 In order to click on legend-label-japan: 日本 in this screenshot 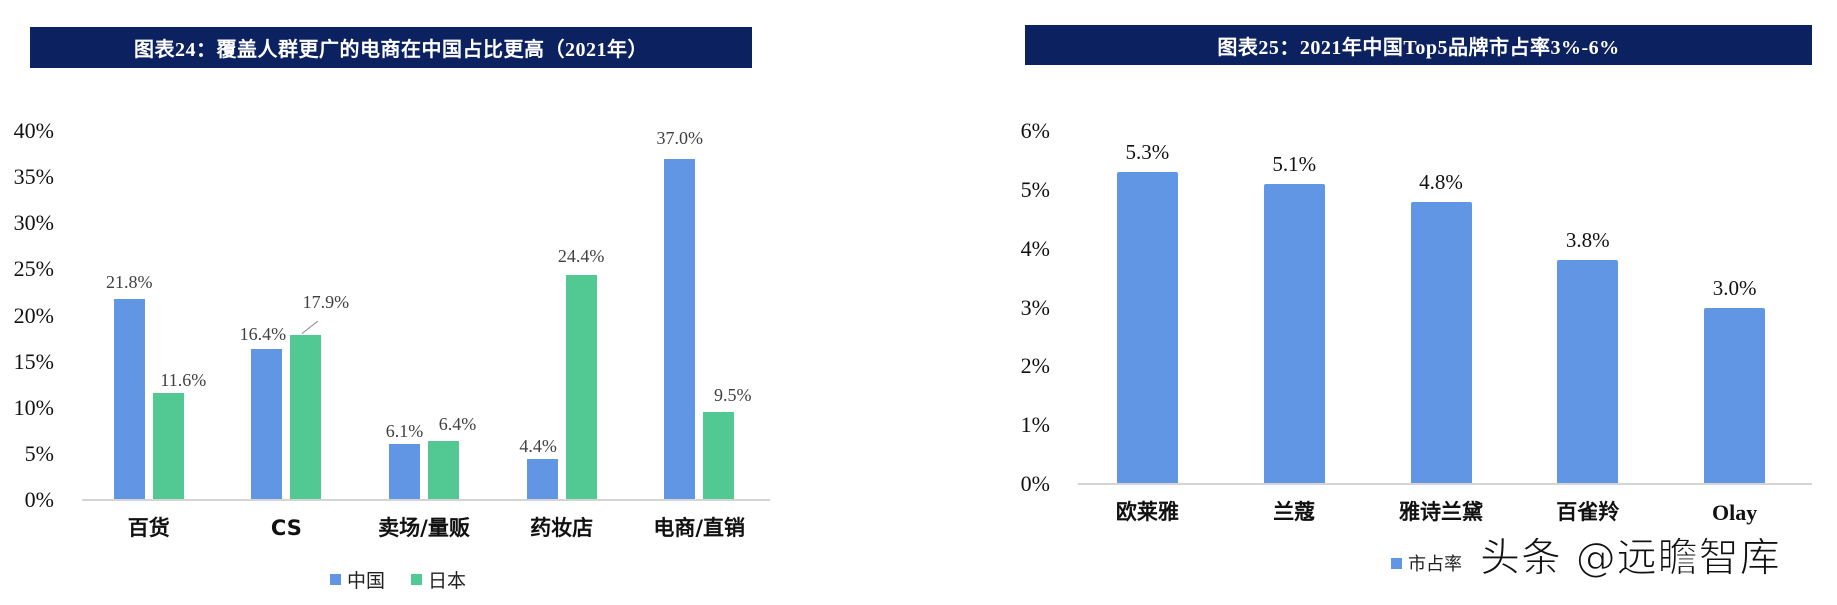, I will do `click(447, 581)`.